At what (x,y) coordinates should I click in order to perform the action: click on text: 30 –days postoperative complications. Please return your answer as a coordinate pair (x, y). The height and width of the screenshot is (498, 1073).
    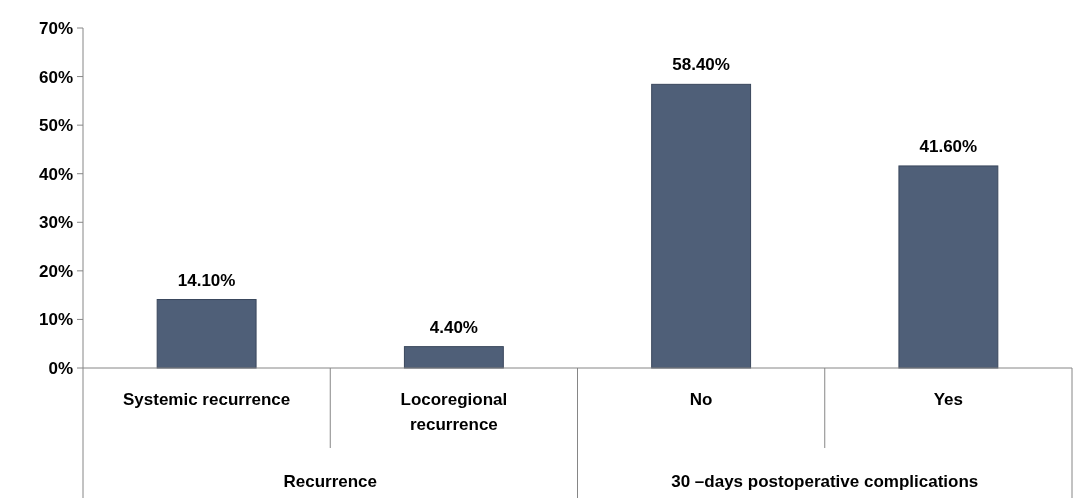
    Looking at the image, I should click on (825, 481).